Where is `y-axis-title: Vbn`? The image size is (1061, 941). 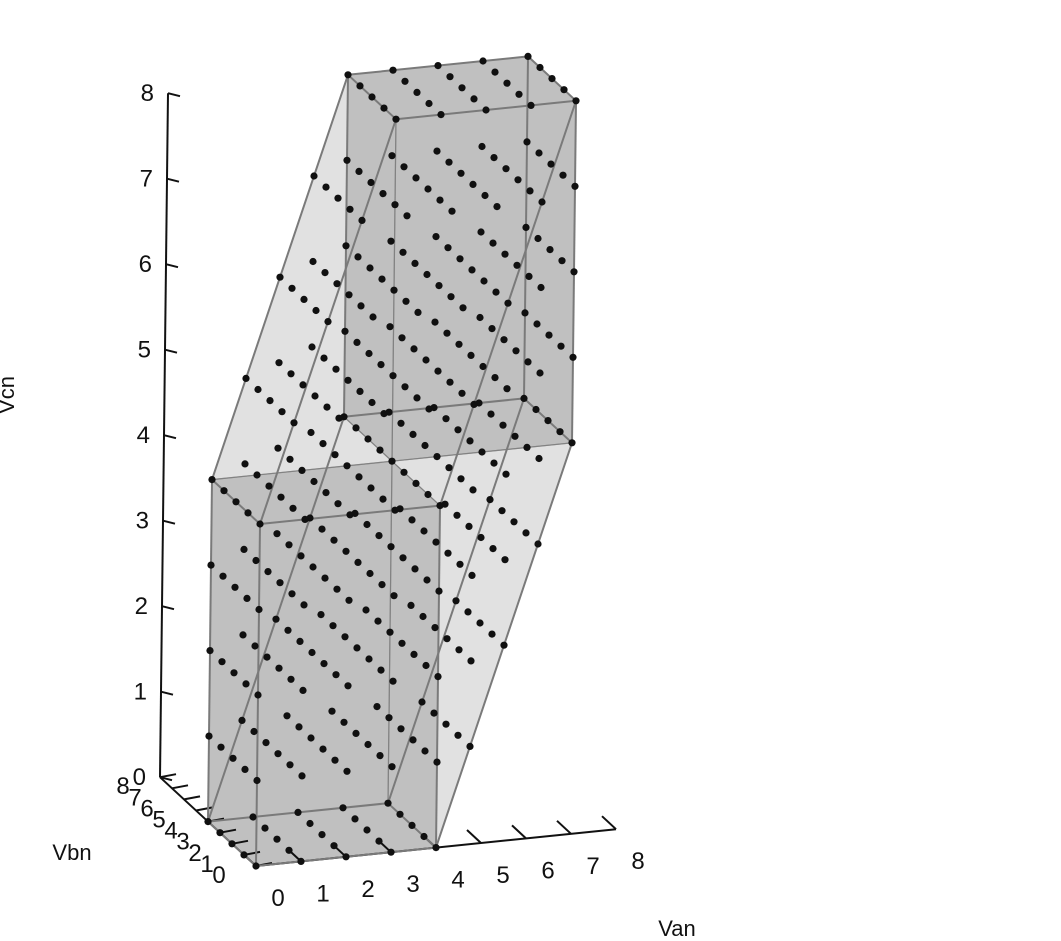
y-axis-title: Vbn is located at coordinates (71, 852).